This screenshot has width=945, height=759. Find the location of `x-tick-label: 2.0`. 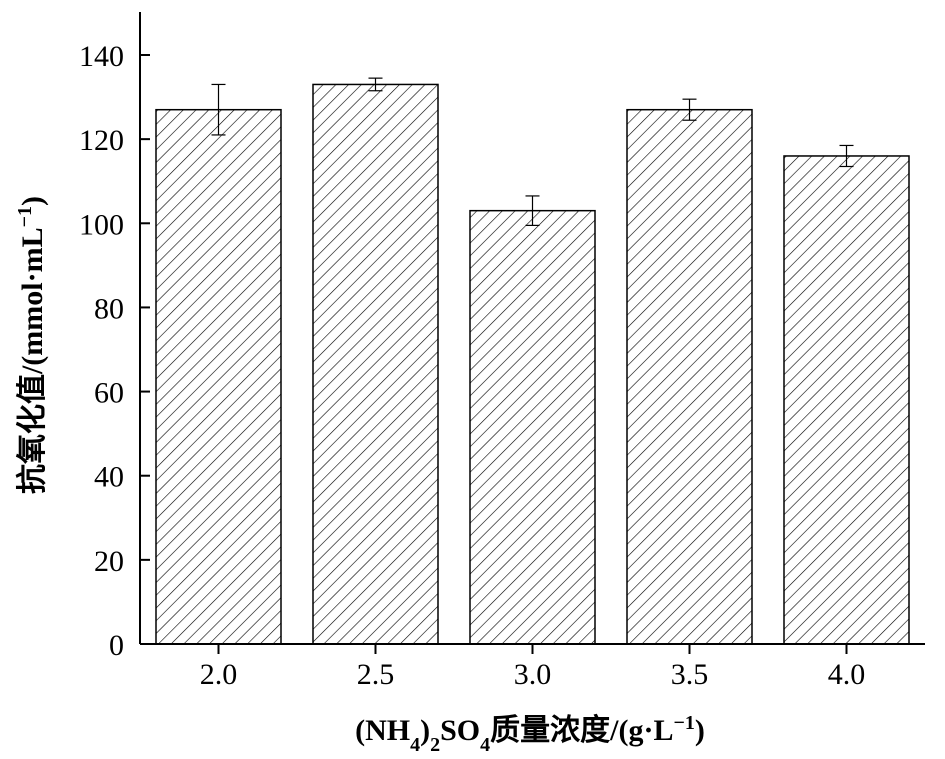

x-tick-label: 2.0 is located at coordinates (219, 674).